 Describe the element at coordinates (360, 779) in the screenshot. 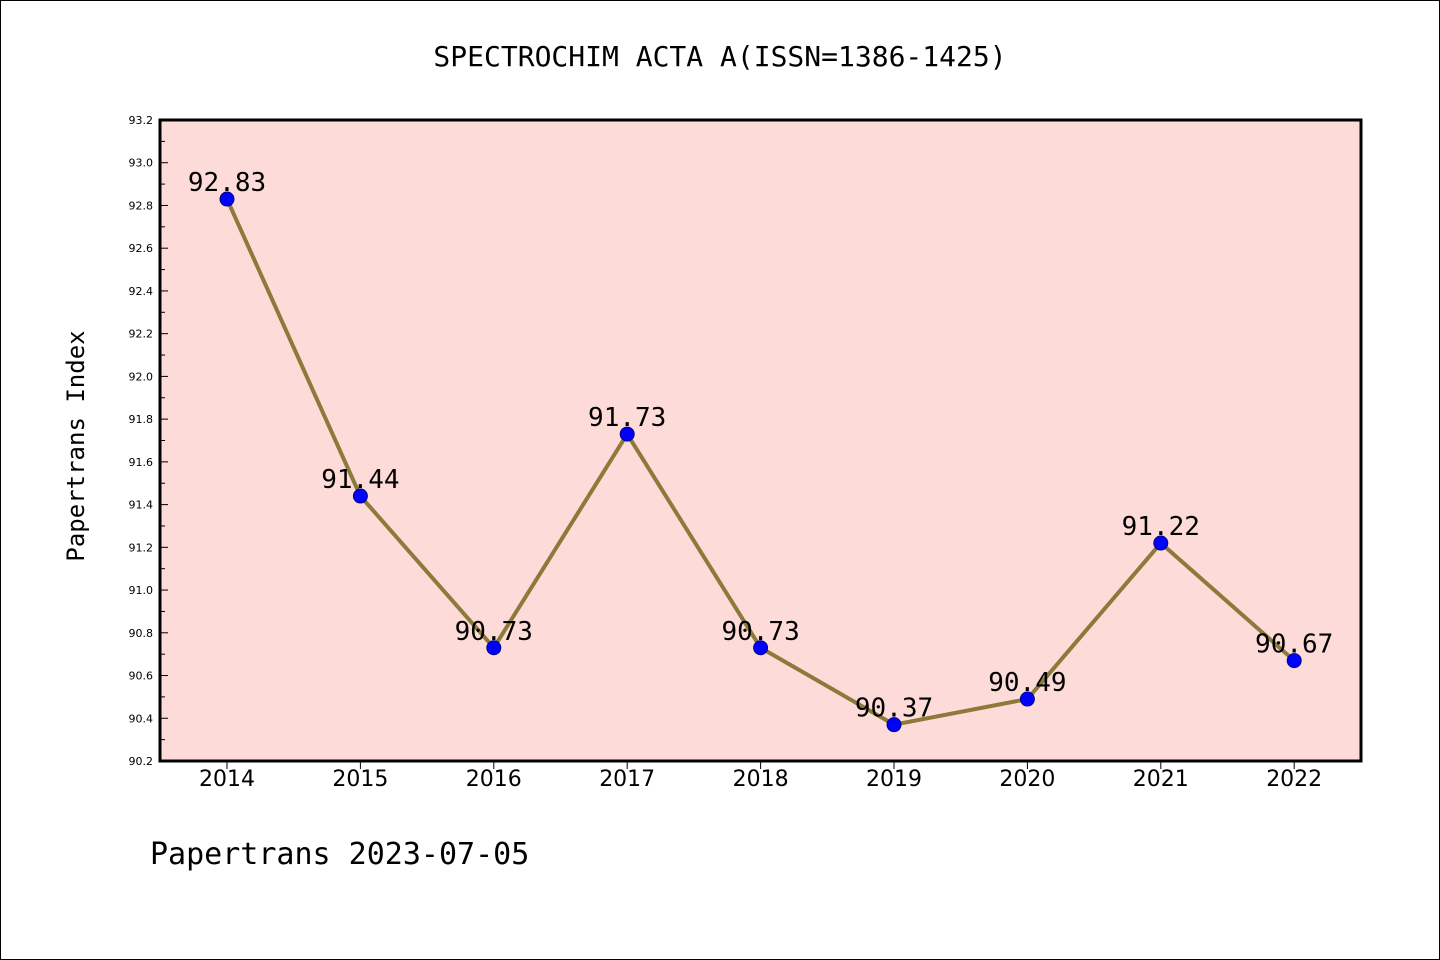

I see `x-tick-label: 2015` at that location.